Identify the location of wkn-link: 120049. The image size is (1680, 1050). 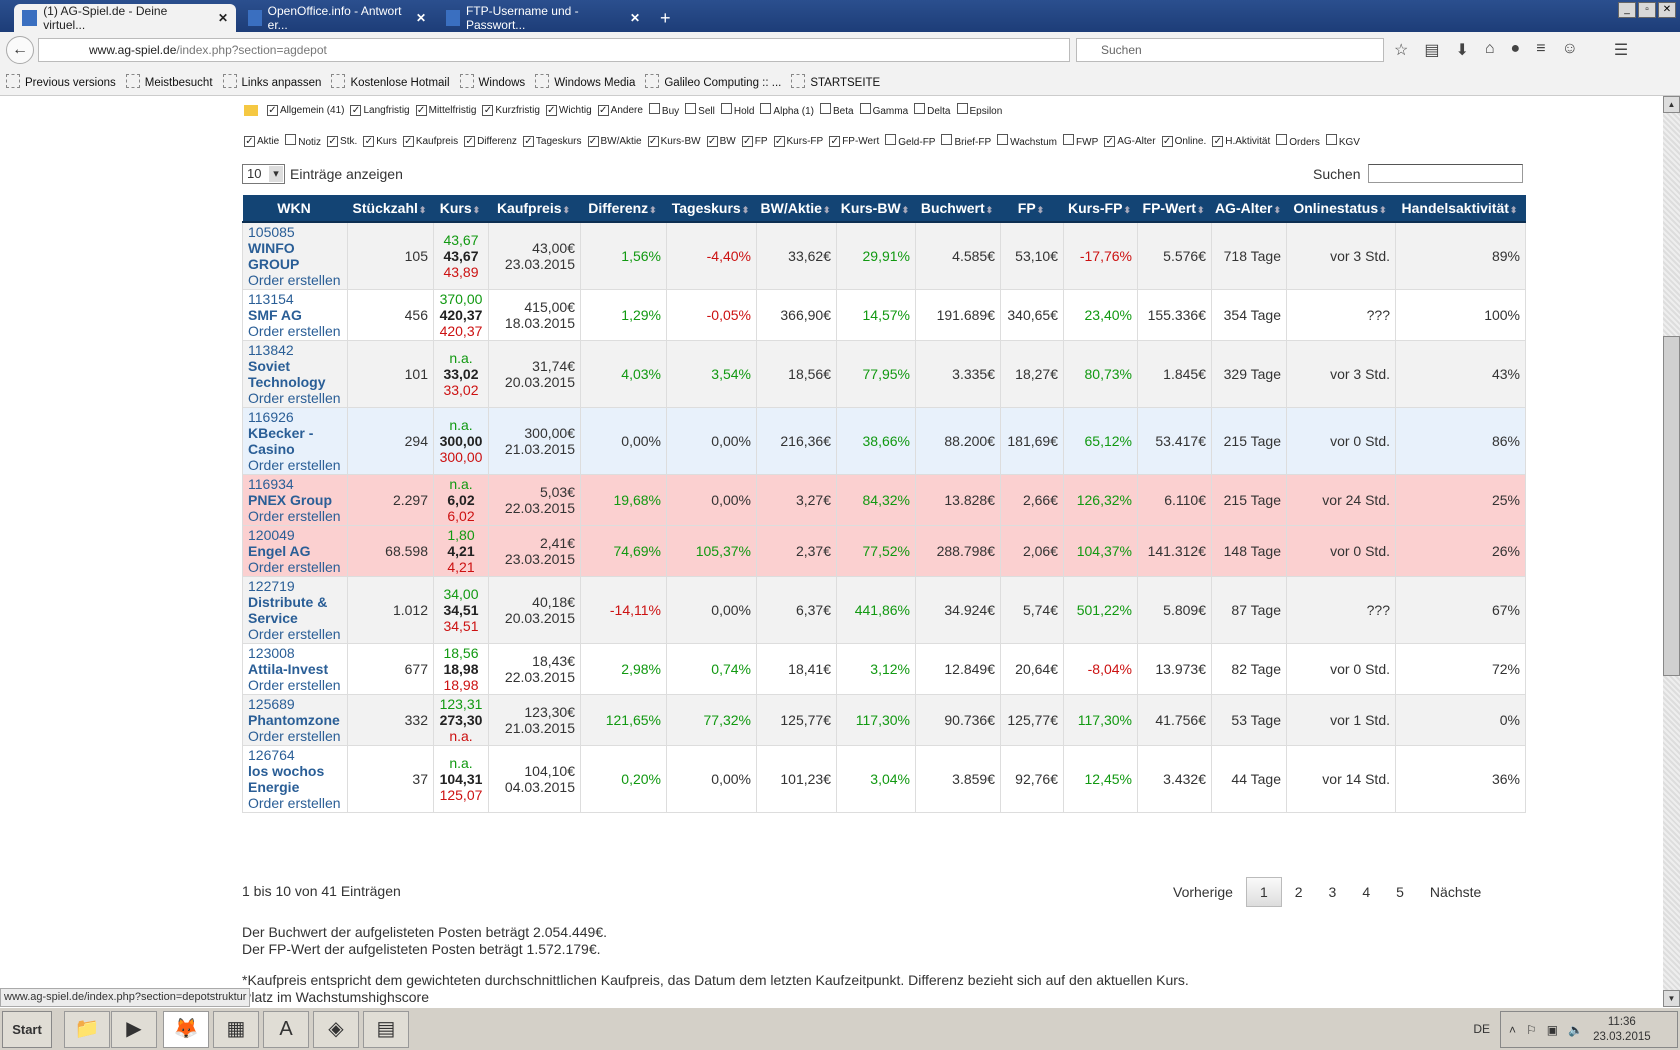
(271, 535).